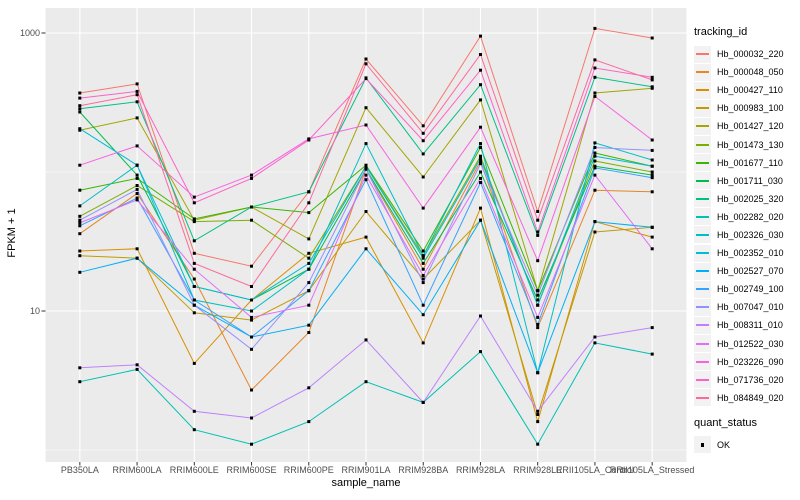  What do you see at coordinates (137, 470) in the screenshot?
I see `x-tick-label: RRIM600LA` at bounding box center [137, 470].